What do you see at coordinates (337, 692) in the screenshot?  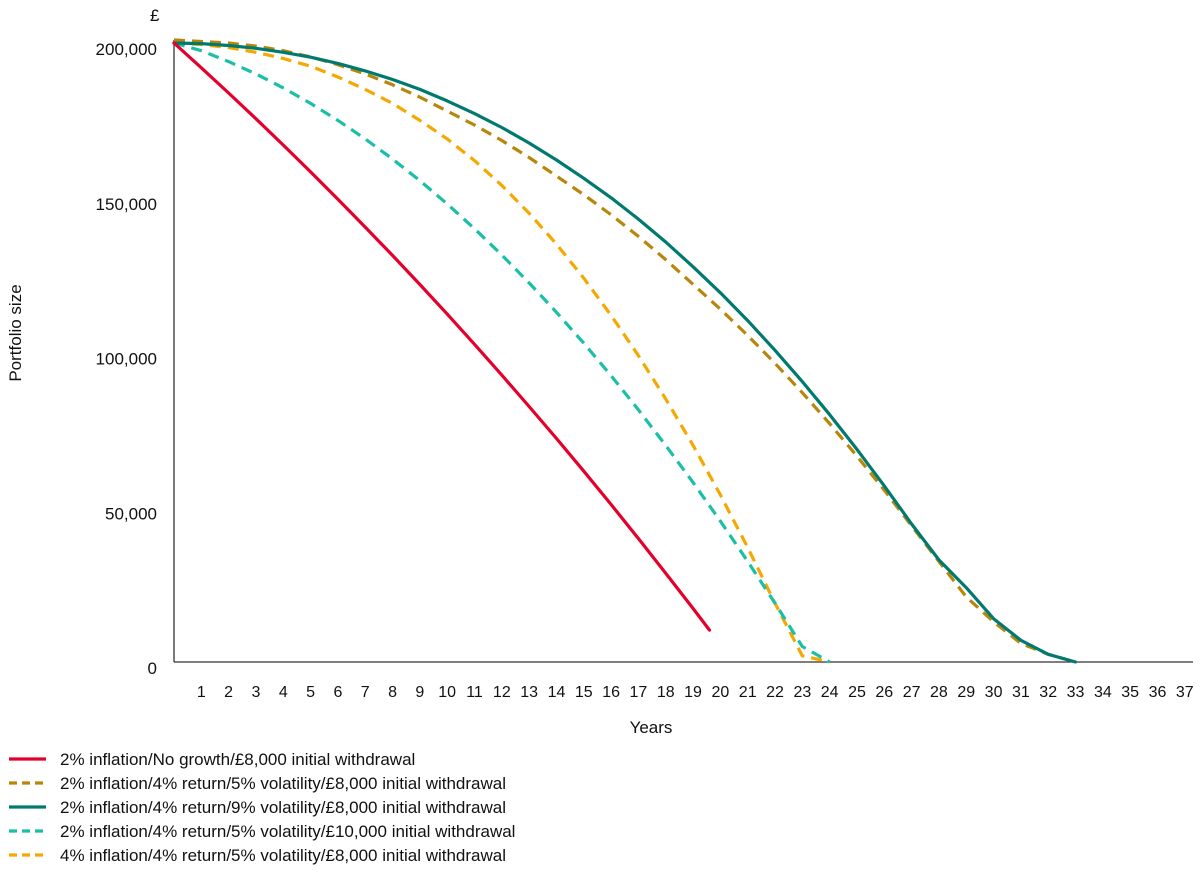 I see `x-tick-label: 6` at bounding box center [337, 692].